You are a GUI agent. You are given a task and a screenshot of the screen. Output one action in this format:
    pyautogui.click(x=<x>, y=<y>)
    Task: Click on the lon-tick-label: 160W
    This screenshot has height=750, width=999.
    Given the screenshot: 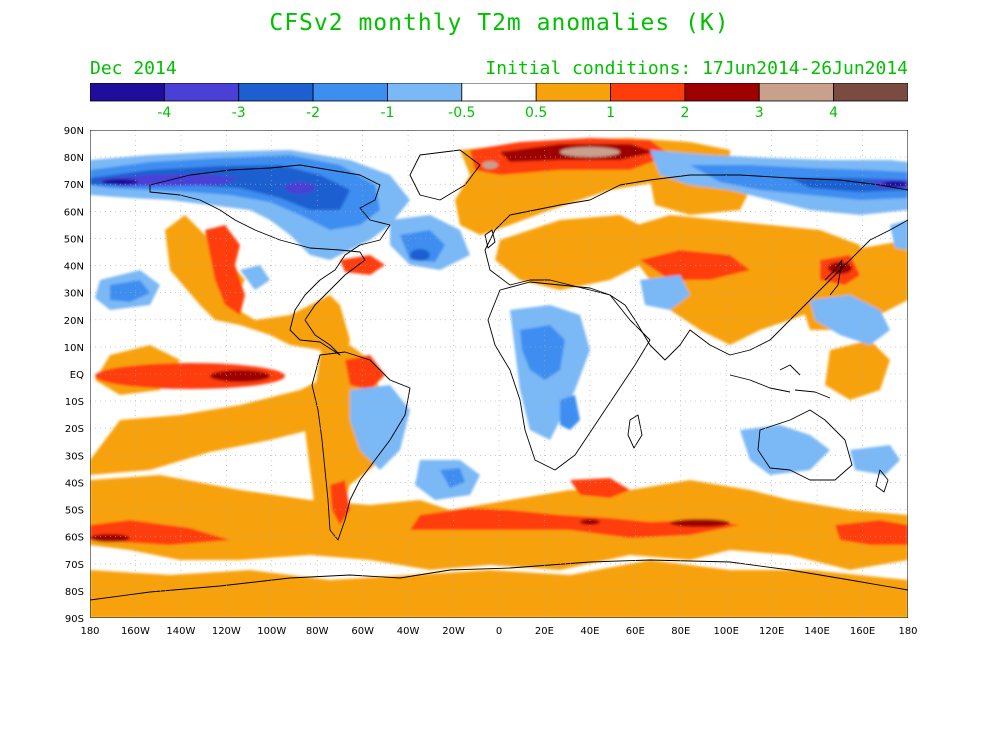 What is the action you would take?
    pyautogui.click(x=135, y=631)
    